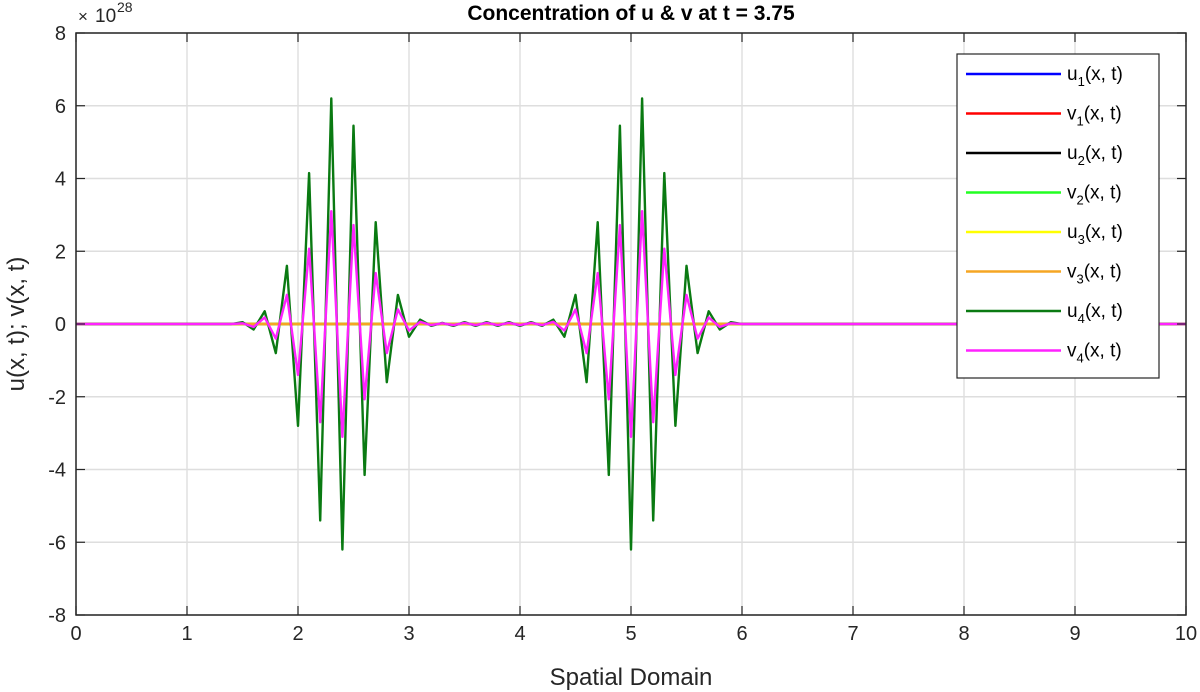 This screenshot has height=692, width=1200. I want to click on x-tick-label: 2, so click(297, 634).